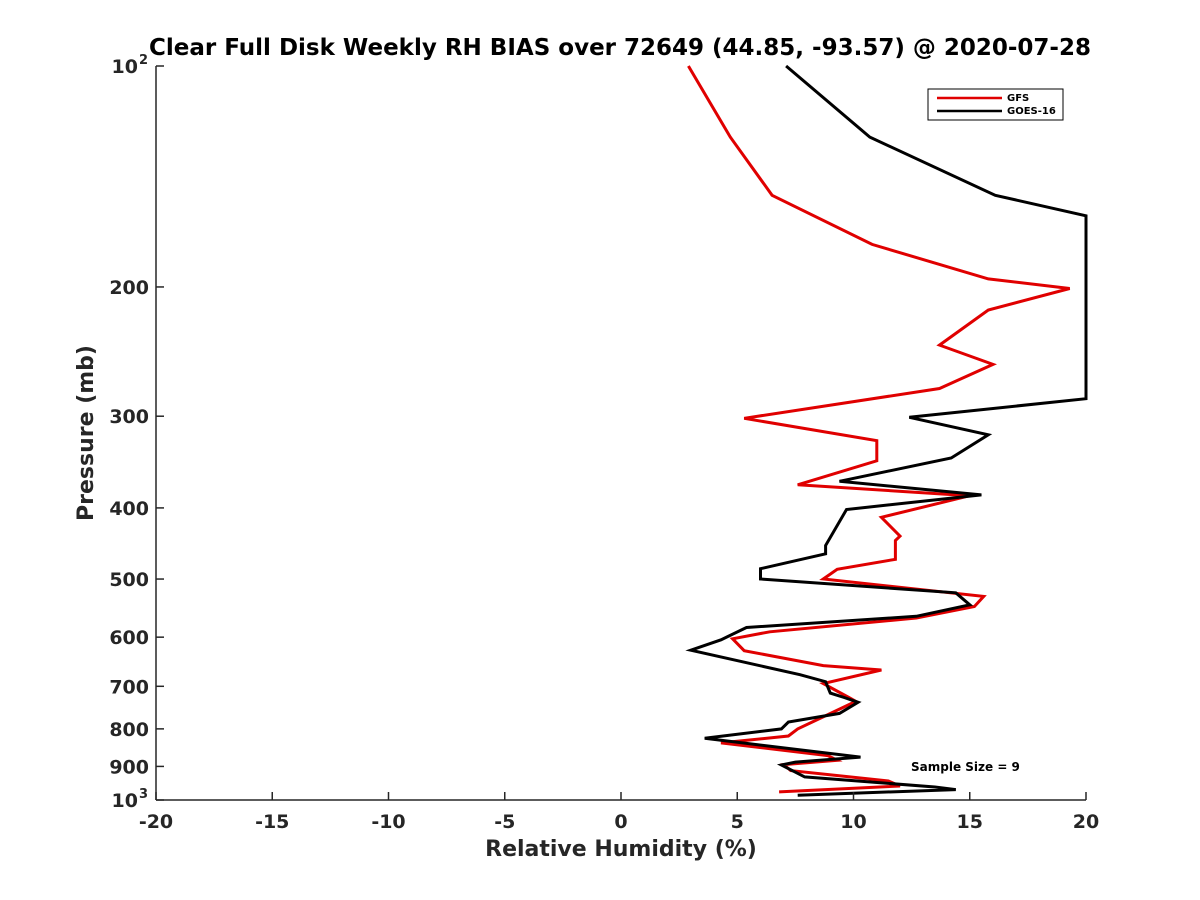  Describe the element at coordinates (272, 822) in the screenshot. I see `x-tick-label: -15` at that location.